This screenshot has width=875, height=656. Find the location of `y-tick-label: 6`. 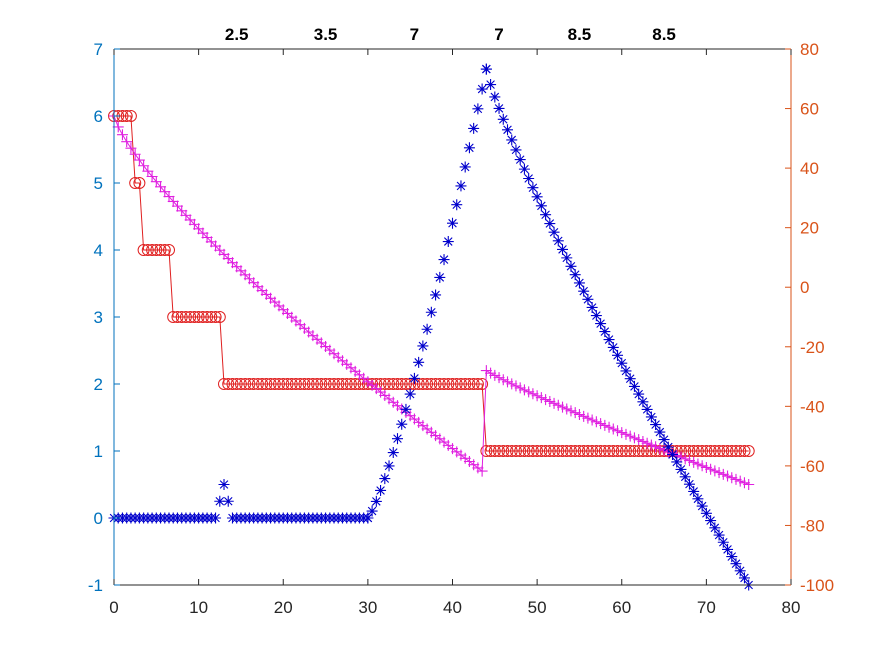

y-tick-label: 6 is located at coordinates (98, 116).